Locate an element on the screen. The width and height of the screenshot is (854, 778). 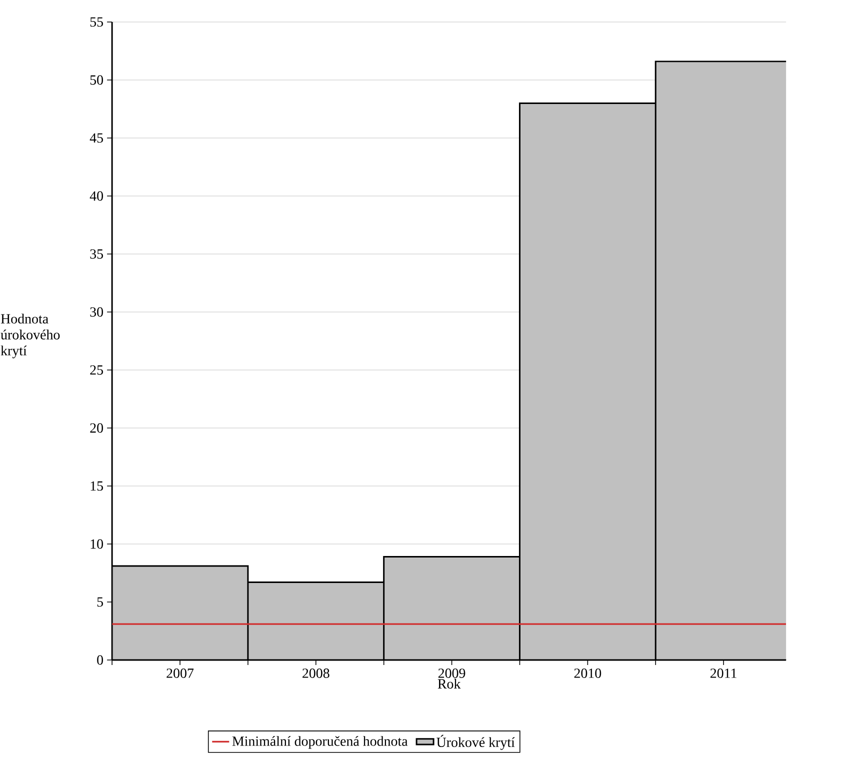
y-tick-label: 35 is located at coordinates (96, 254).